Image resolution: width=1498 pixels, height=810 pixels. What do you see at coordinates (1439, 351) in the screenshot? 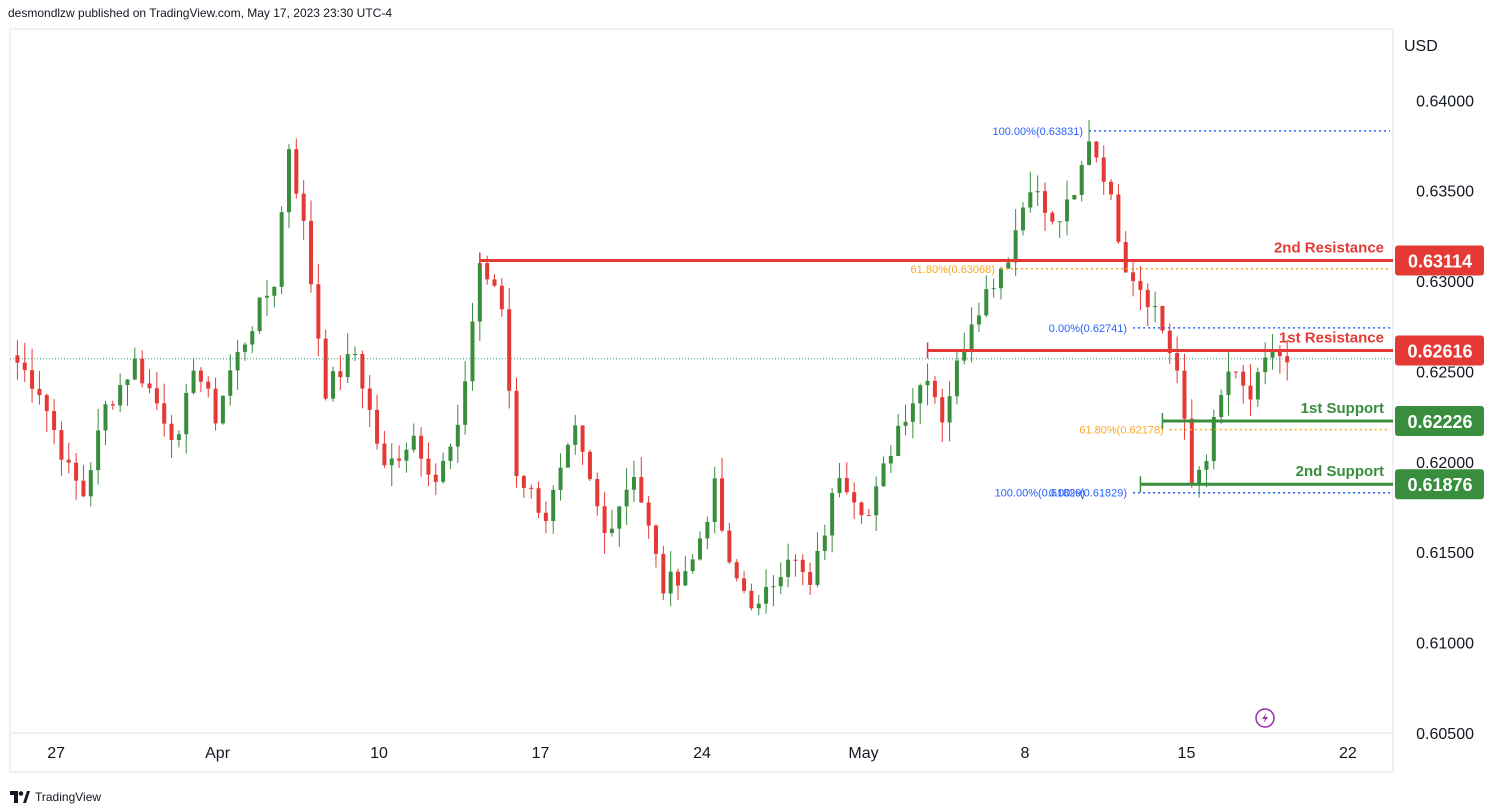
I see `price-label: 0.62616` at bounding box center [1439, 351].